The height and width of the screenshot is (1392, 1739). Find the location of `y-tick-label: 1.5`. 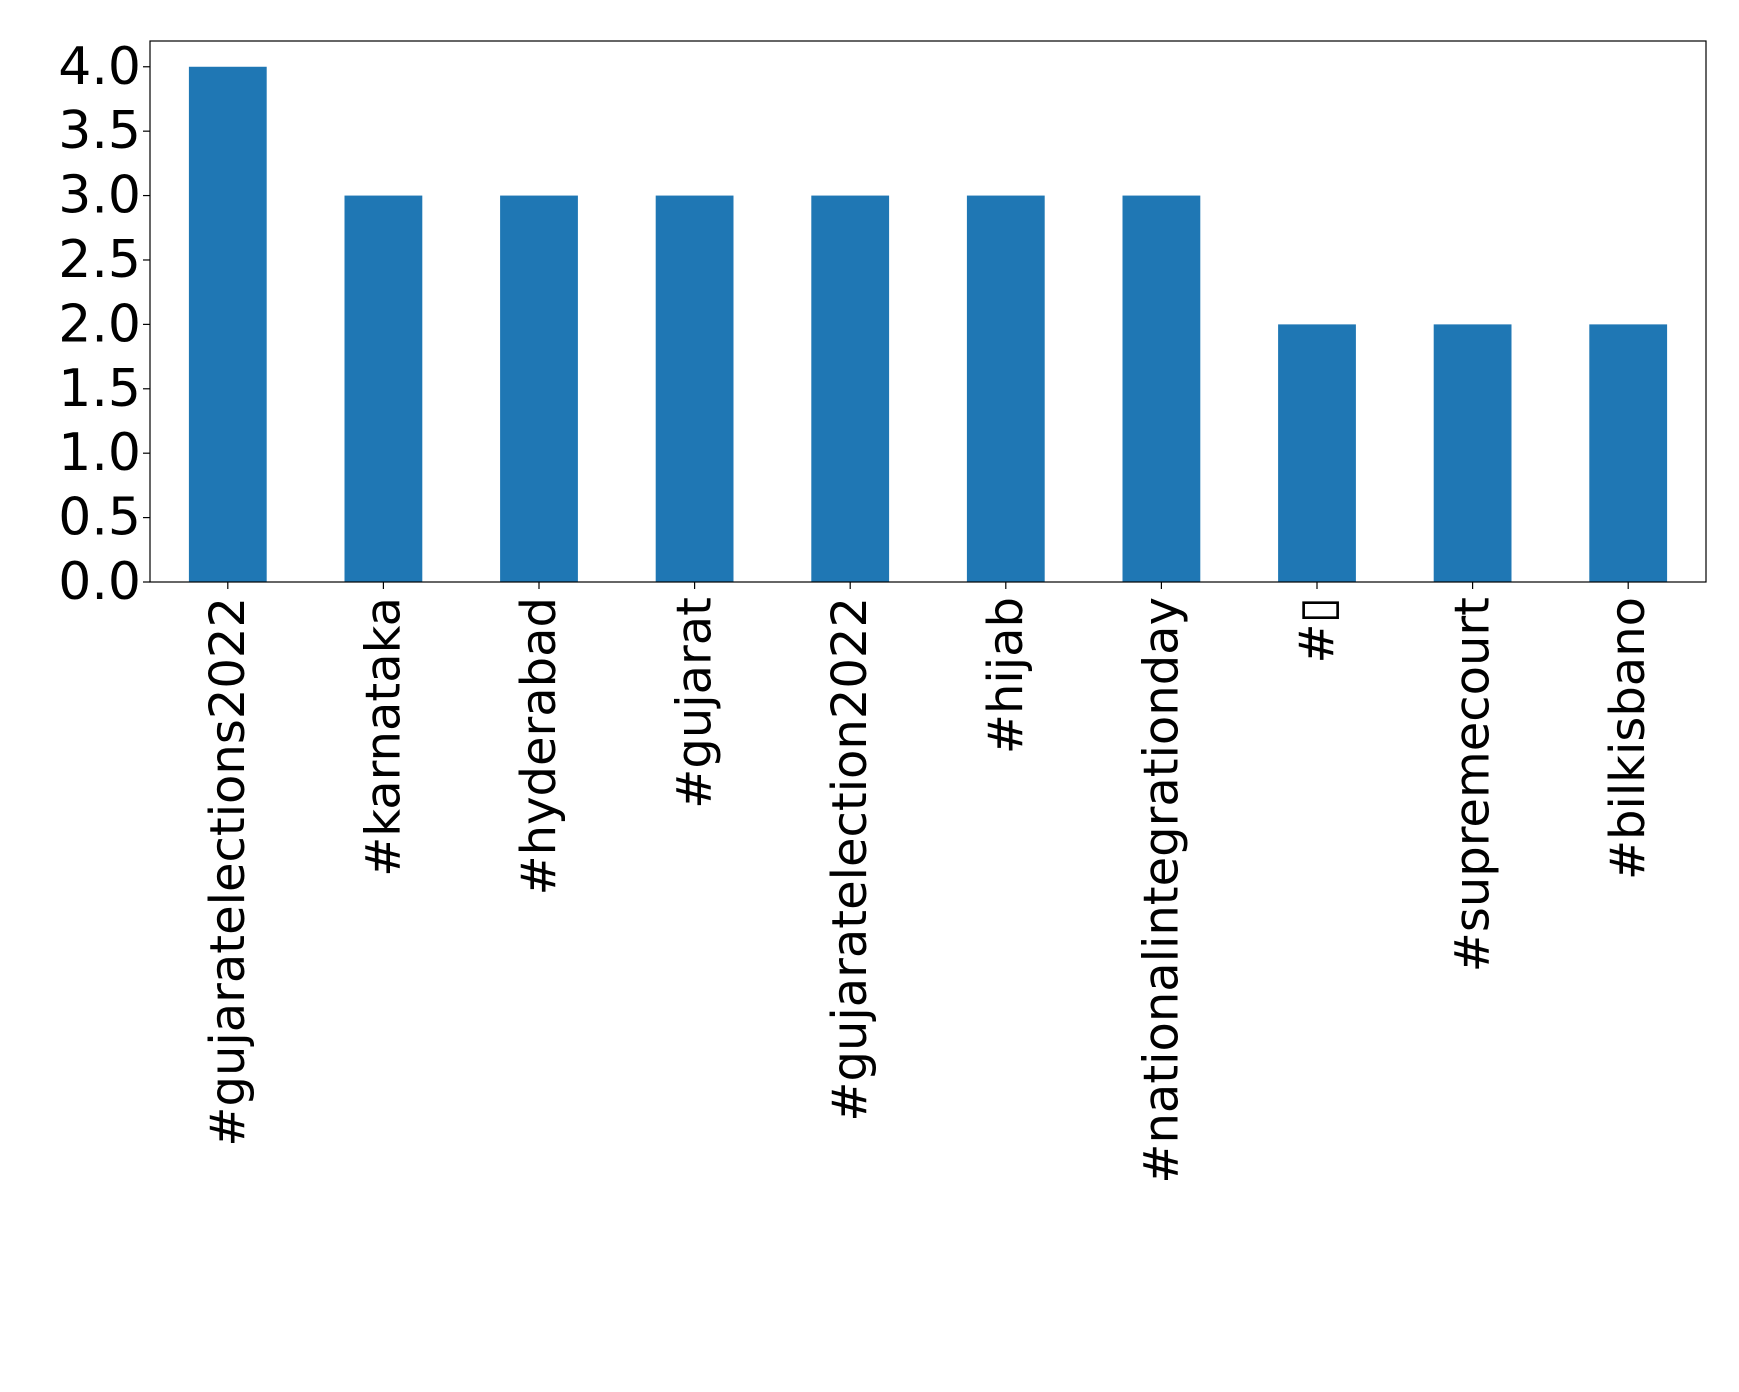

y-tick-label: 1.5 is located at coordinates (99, 389).